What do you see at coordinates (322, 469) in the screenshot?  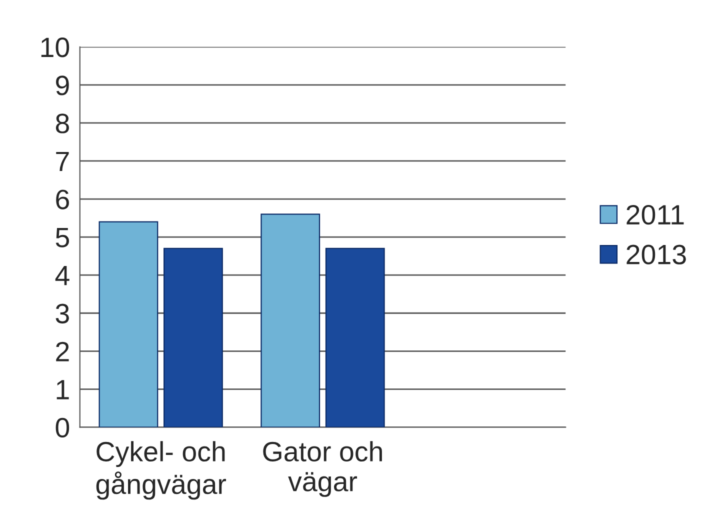 I see `x-tick-label: Gator och vägar` at bounding box center [322, 469].